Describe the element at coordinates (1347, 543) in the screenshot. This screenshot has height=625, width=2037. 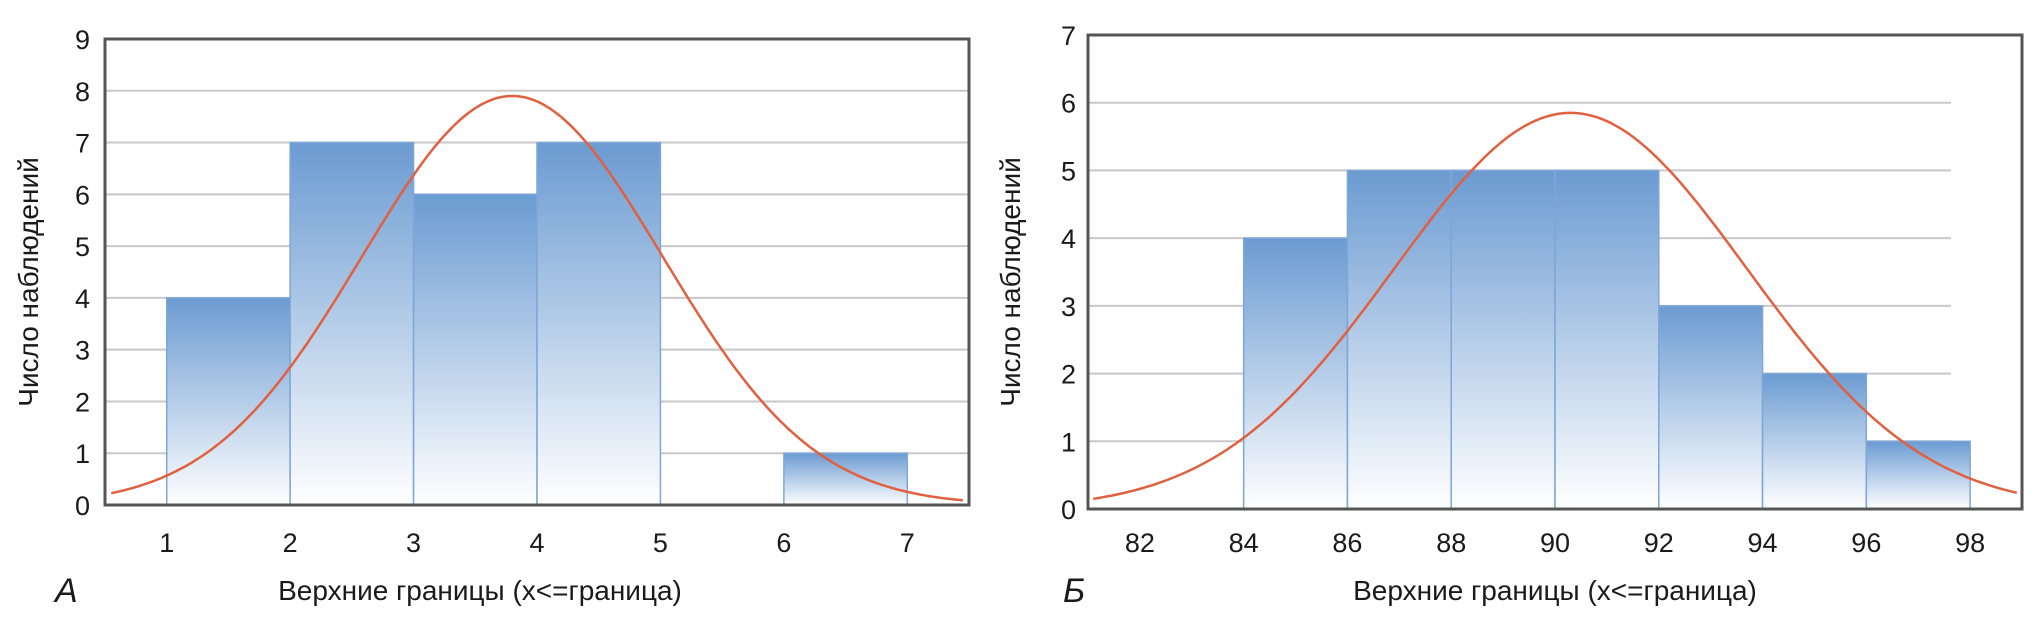
I see `x-tick-label: 86` at that location.